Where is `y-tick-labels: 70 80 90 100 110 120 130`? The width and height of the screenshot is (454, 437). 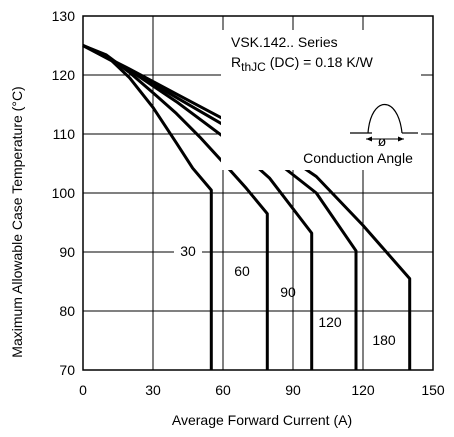
y-tick-labels: 70 80 90 100 110 120 130 is located at coordinates (64, 193).